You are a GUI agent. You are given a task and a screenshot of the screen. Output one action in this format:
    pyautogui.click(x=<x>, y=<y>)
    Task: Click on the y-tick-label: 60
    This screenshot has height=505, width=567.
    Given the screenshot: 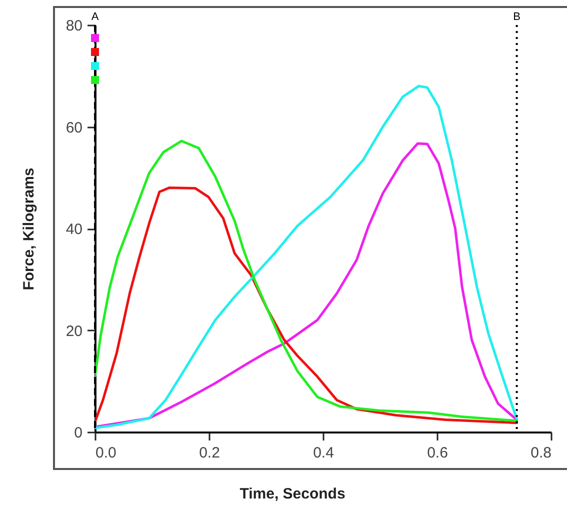 What is the action you would take?
    pyautogui.click(x=74, y=127)
    